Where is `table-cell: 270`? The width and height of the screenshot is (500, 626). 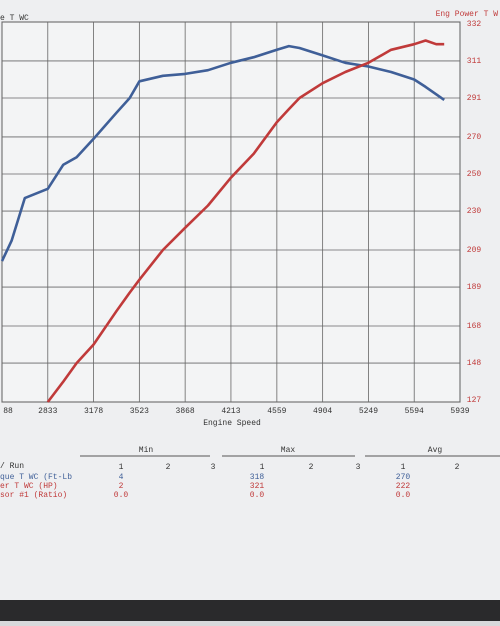
table-cell: 270 is located at coordinates (403, 477).